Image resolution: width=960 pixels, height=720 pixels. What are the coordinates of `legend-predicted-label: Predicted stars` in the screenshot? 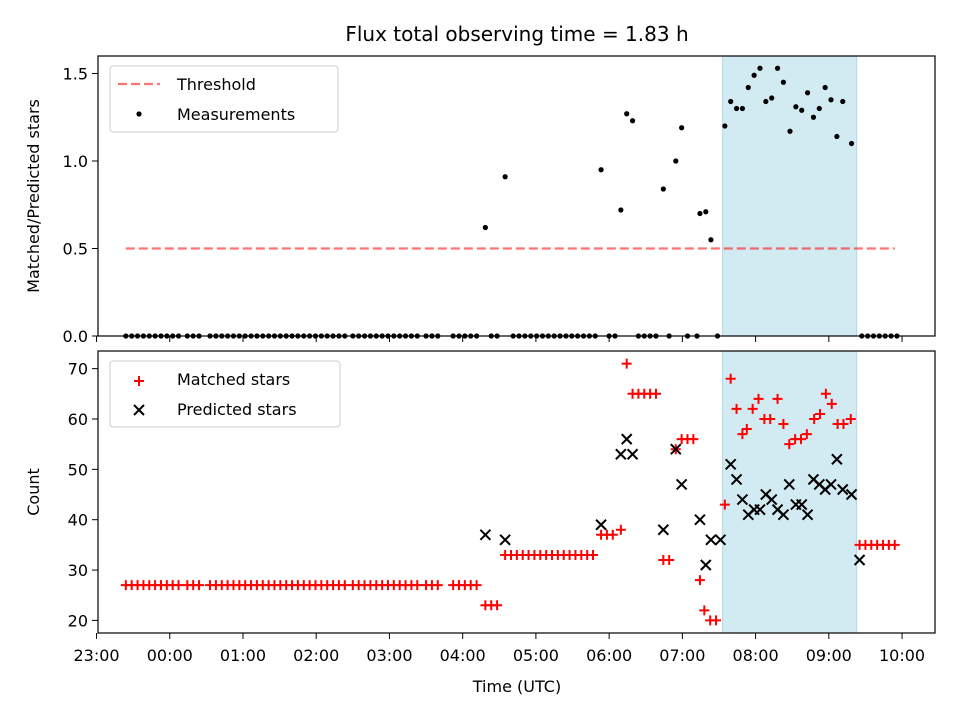 It's located at (237, 409).